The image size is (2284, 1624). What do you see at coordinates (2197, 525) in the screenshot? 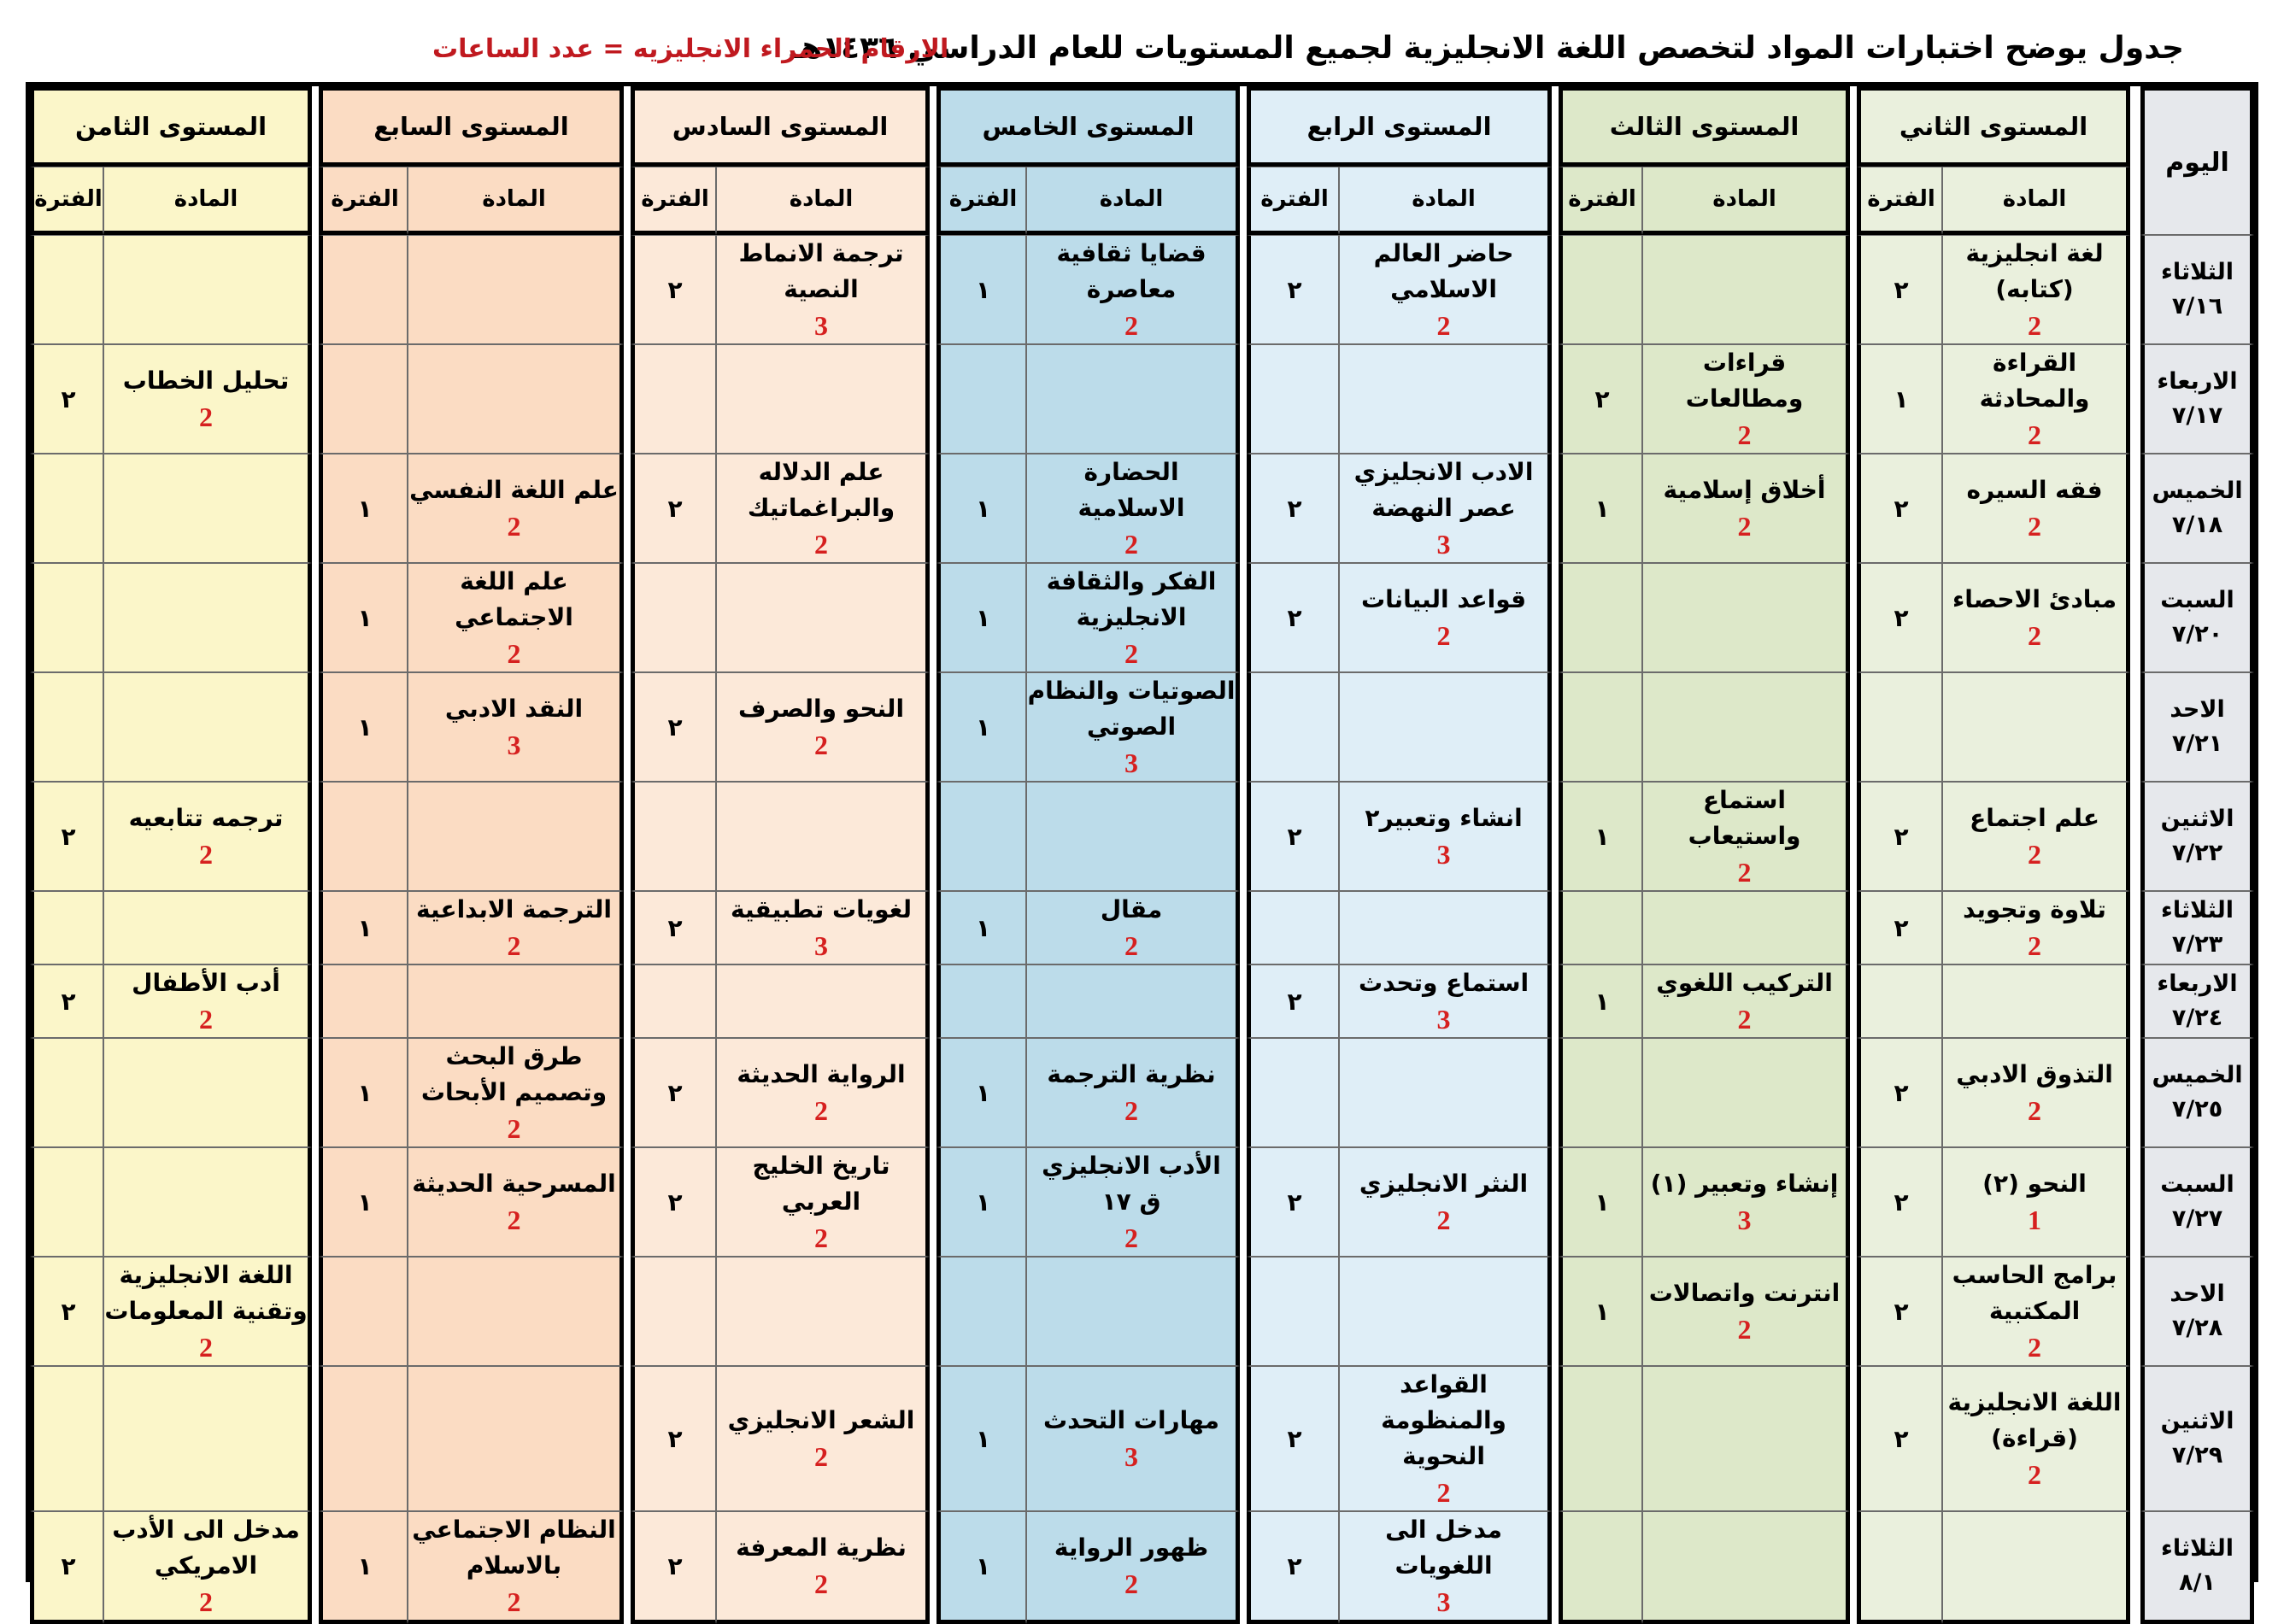
I see `exam-date: ٧/١٨` at bounding box center [2197, 525].